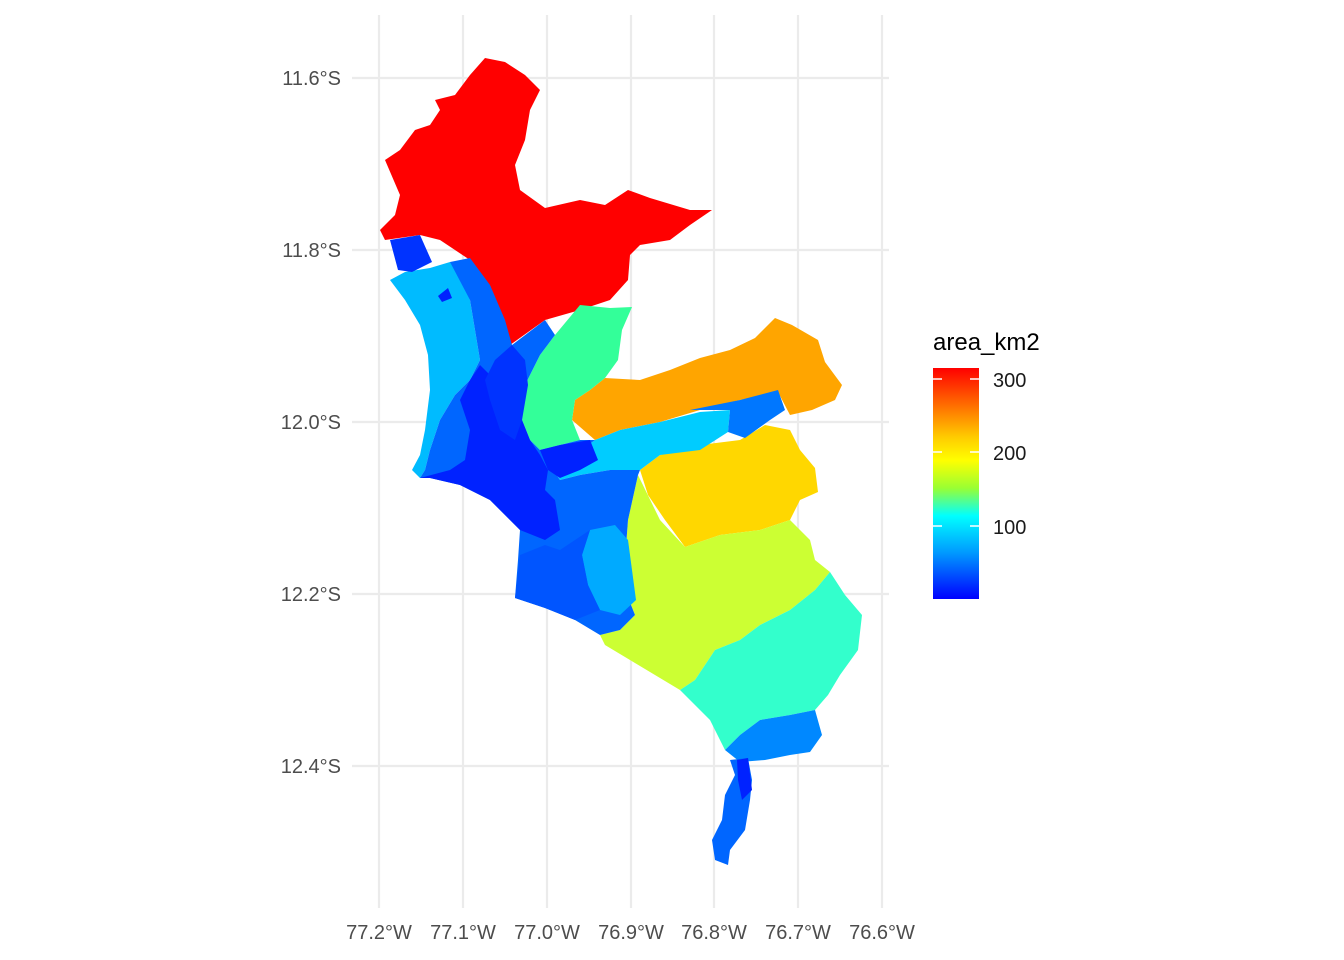 The height and width of the screenshot is (960, 1344). What do you see at coordinates (547, 933) in the screenshot?
I see `x-tick-label: 77.0°W` at bounding box center [547, 933].